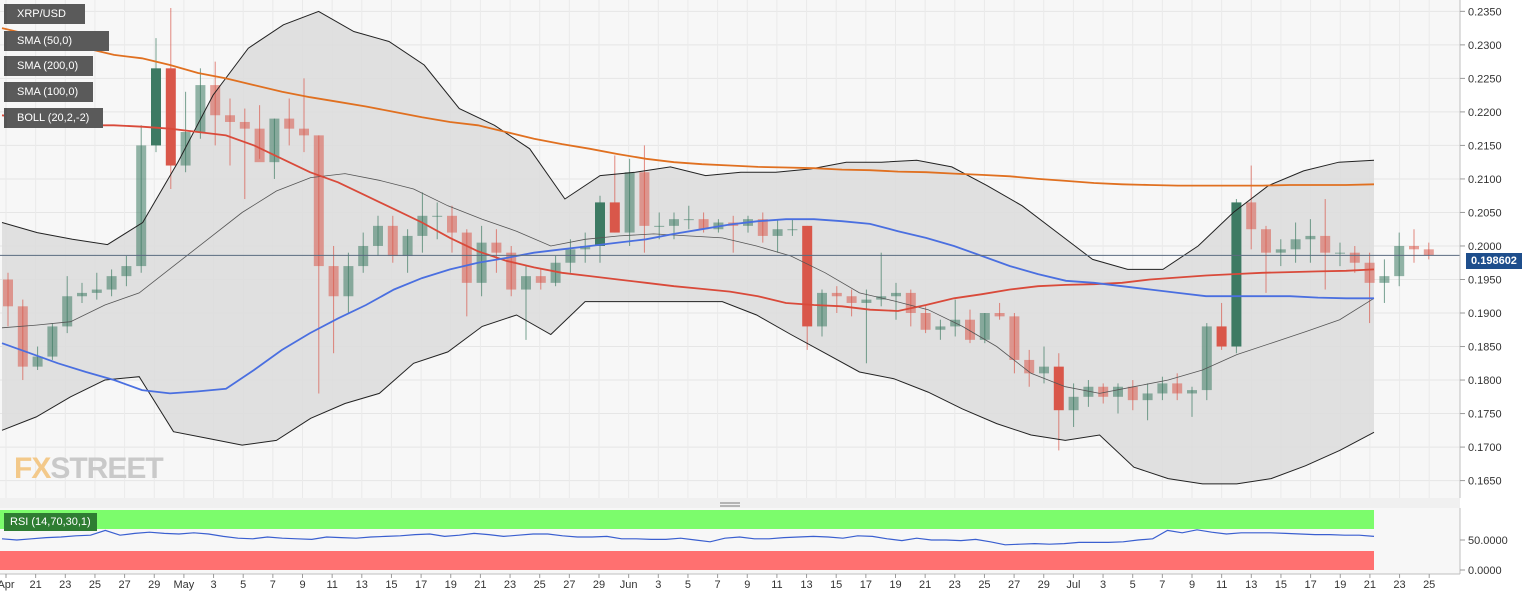 This screenshot has height=596, width=1536. I want to click on x-tick-label: 29, so click(154, 585).